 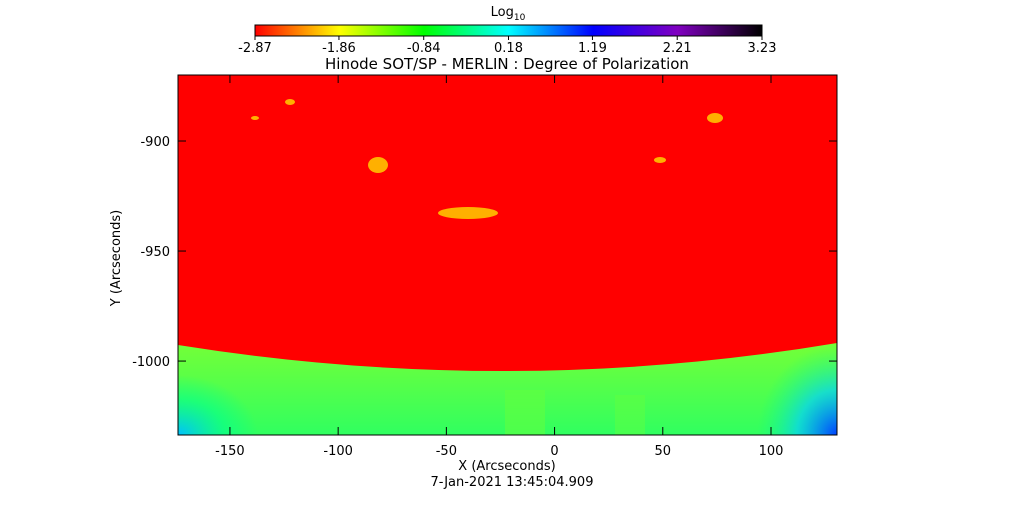 I want to click on colorbar-tick-label: -0.84, so click(x=424, y=48).